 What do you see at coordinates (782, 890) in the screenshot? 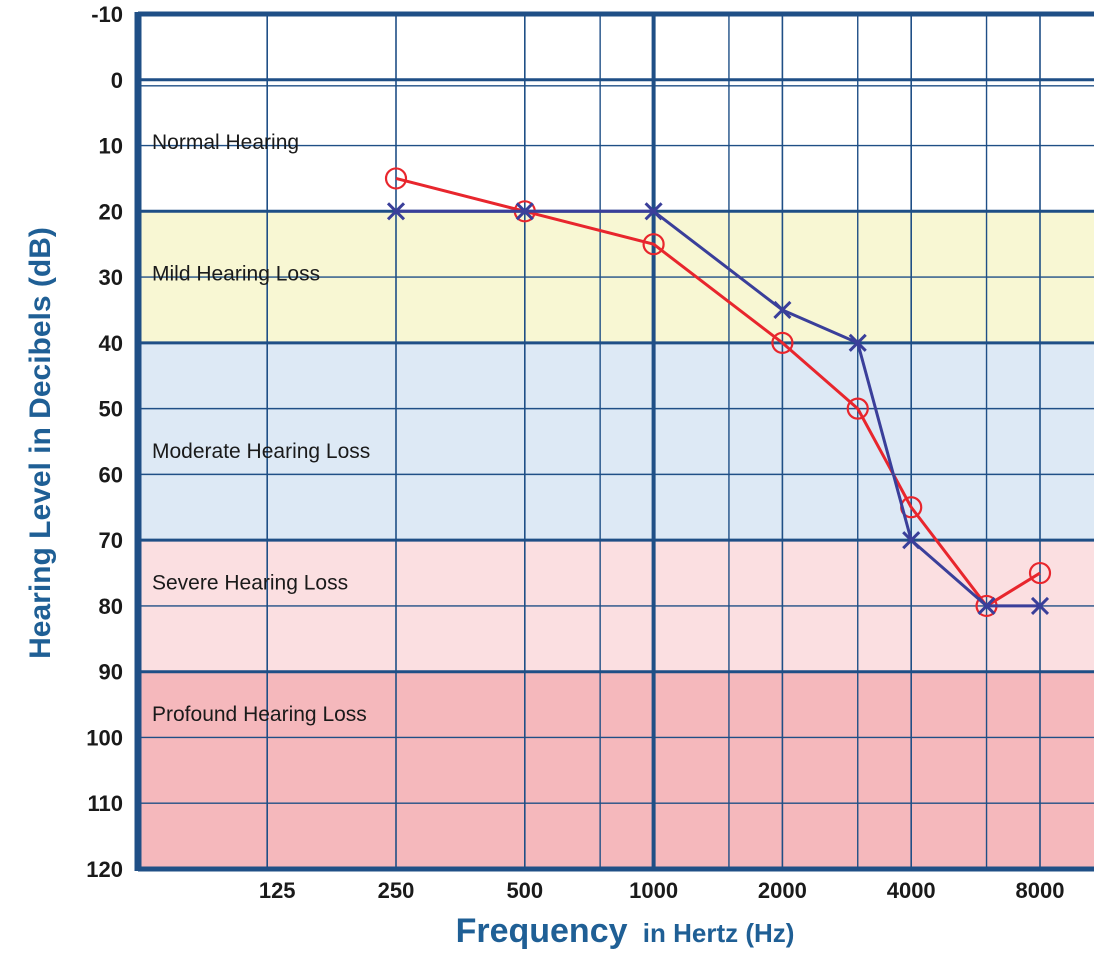
I see `x-tick-label-4: 2000` at bounding box center [782, 890].